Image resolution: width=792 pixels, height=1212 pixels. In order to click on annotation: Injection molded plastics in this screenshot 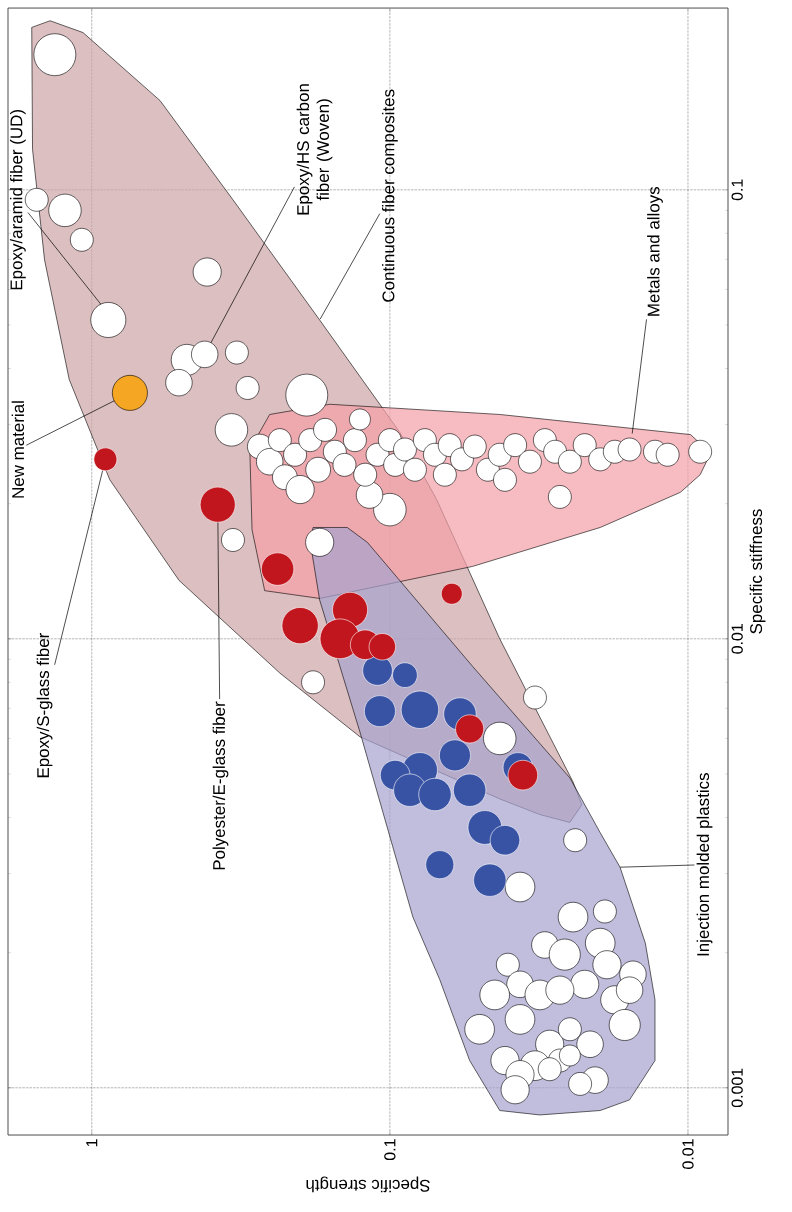, I will do `click(704, 864)`.